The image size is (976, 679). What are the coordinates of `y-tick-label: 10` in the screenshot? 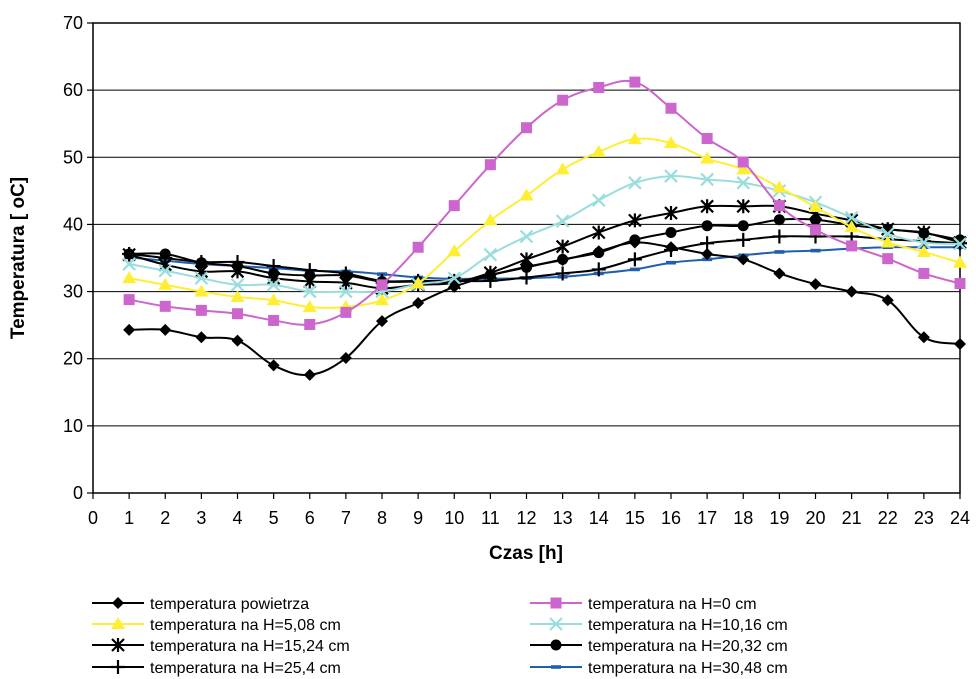 It's located at (73, 426).